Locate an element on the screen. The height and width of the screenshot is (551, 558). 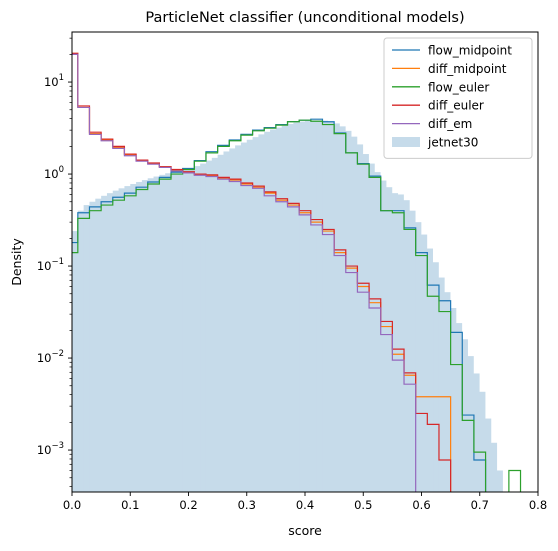
x-tick-label: 0.5 is located at coordinates (363, 505).